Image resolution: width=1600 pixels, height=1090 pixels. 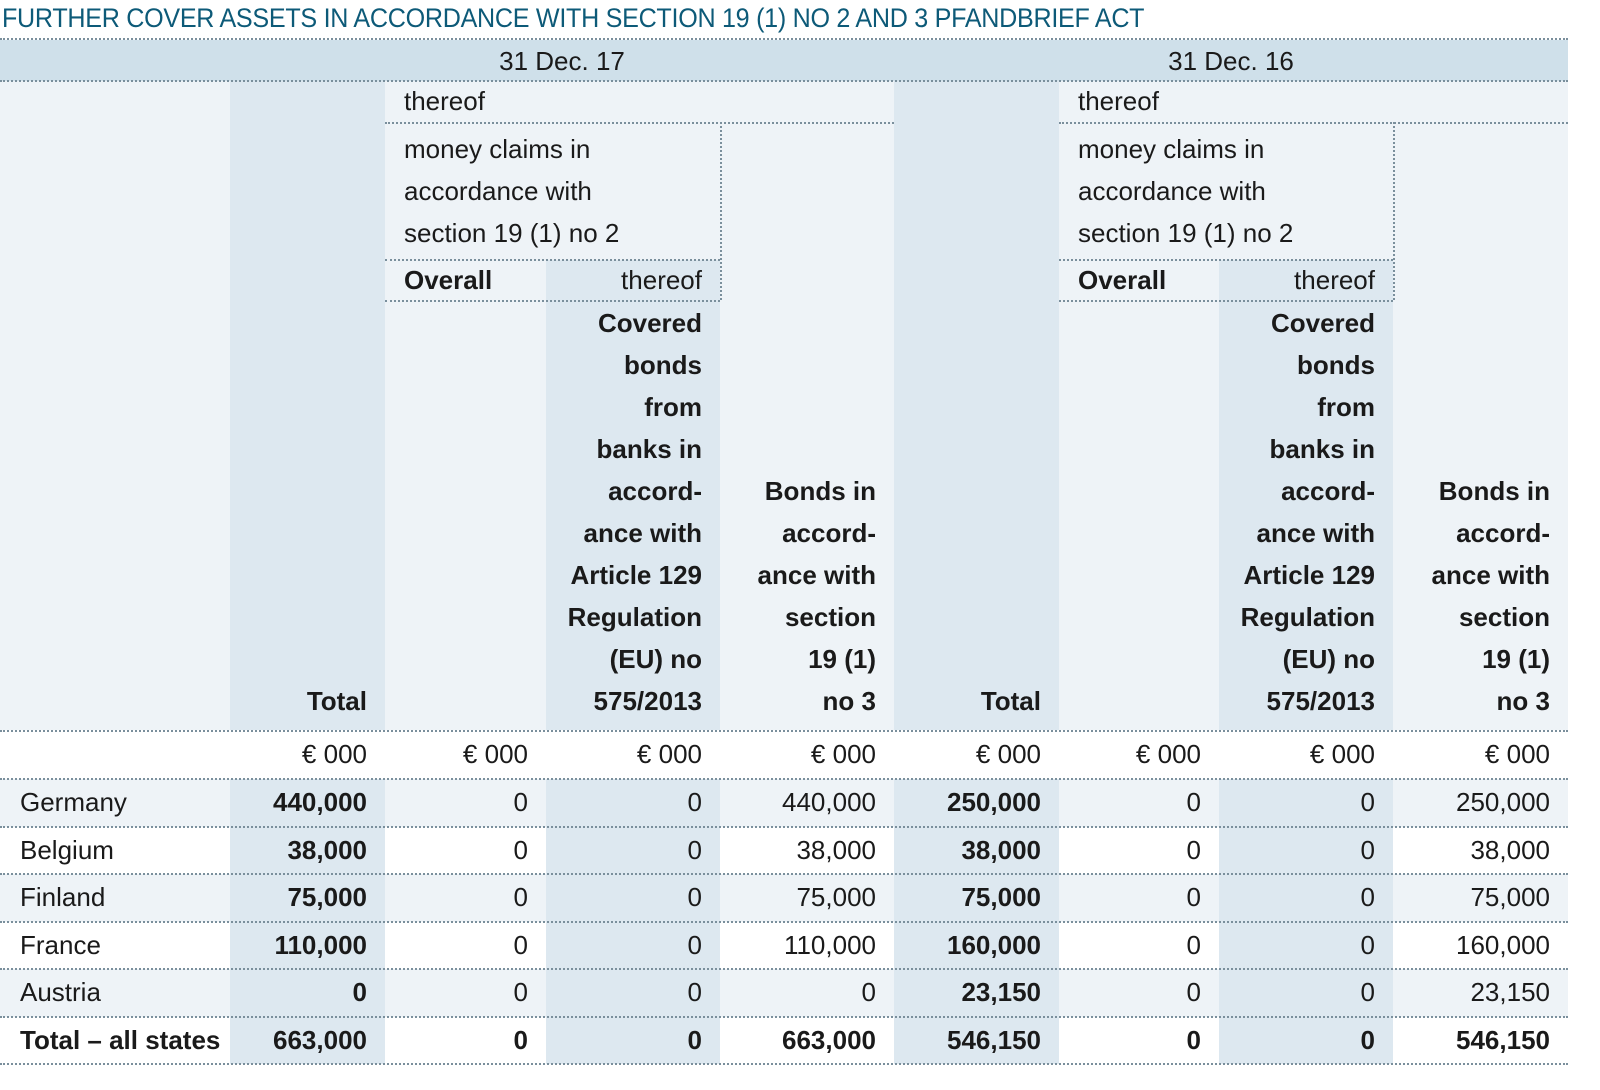 I want to click on covered-bonds-label: Article 129, so click(x=636, y=575).